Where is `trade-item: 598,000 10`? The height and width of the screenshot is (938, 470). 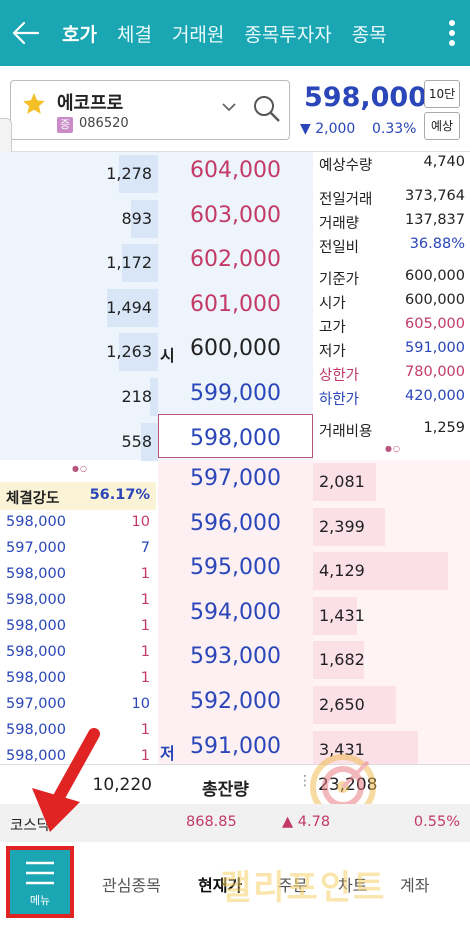 trade-item: 598,000 10 is located at coordinates (78, 527).